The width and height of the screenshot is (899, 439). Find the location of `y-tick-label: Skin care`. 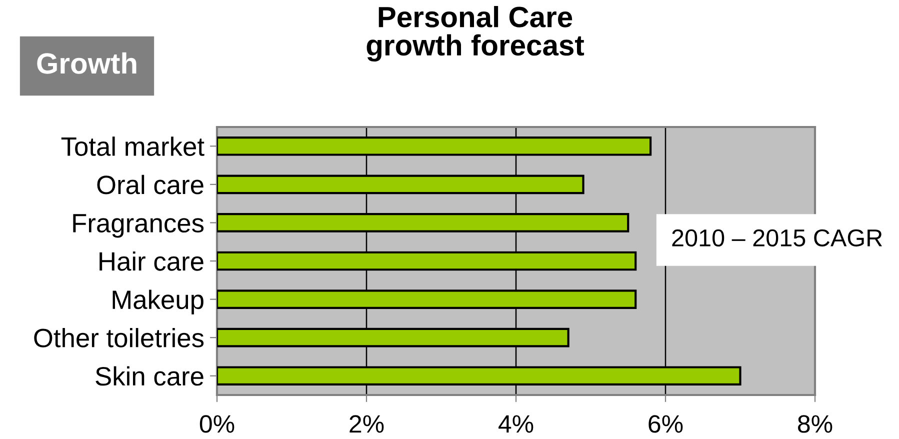

y-tick-label: Skin care is located at coordinates (150, 376).